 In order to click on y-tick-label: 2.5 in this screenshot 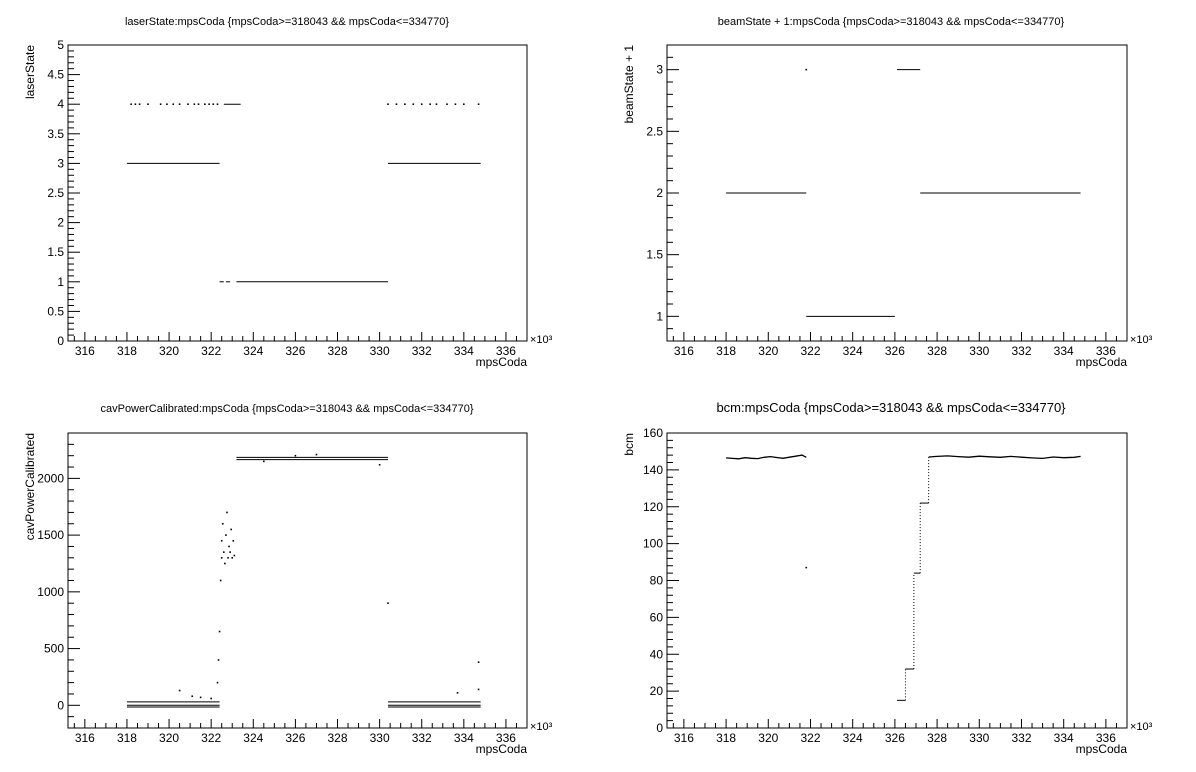, I will do `click(654, 131)`.